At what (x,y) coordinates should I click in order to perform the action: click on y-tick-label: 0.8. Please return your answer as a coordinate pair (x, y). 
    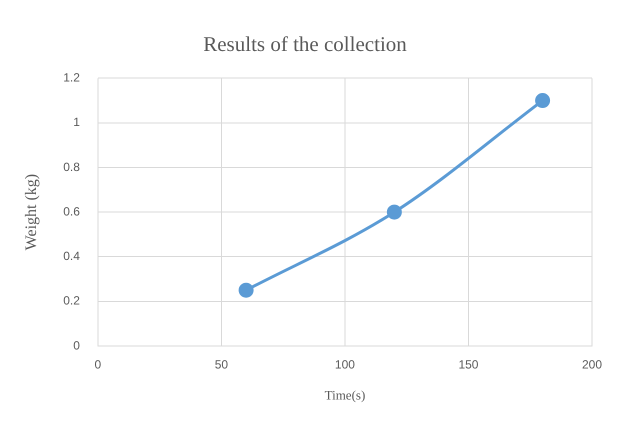
    Looking at the image, I should click on (71, 167).